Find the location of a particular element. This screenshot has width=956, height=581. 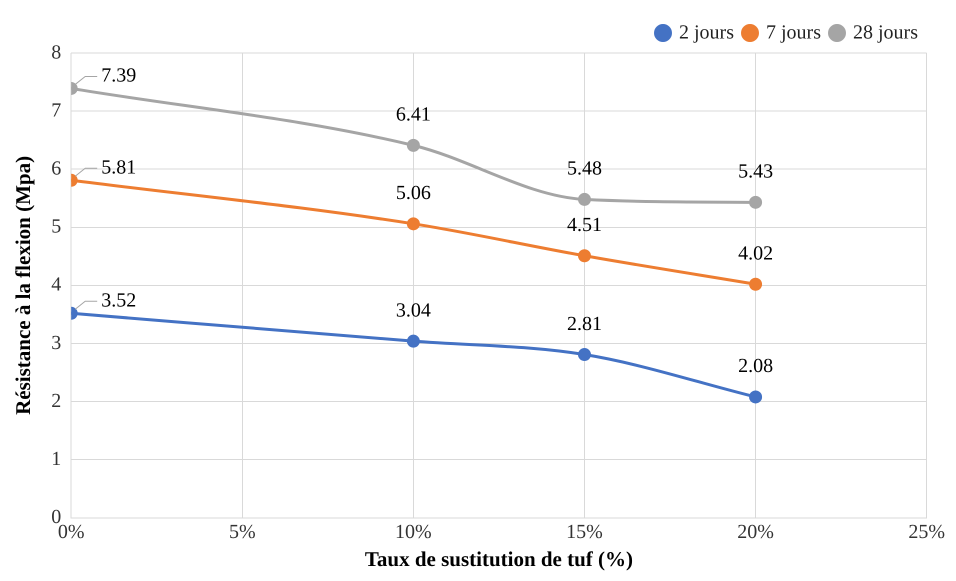

y-tick-label: 2 is located at coordinates (56, 401).